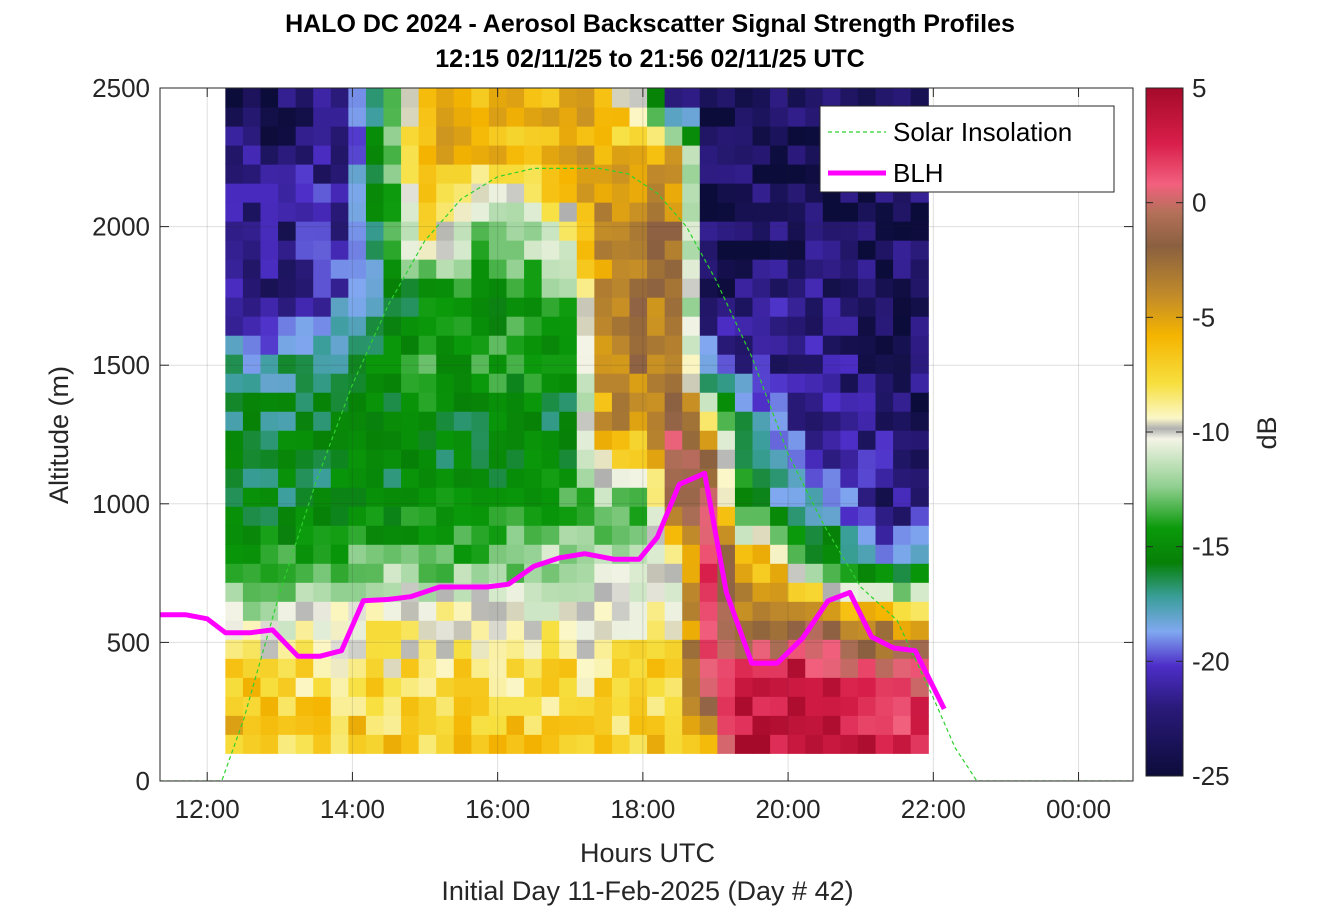 This screenshot has height=911, width=1343. I want to click on x-tick-label: 16:00, so click(497, 809).